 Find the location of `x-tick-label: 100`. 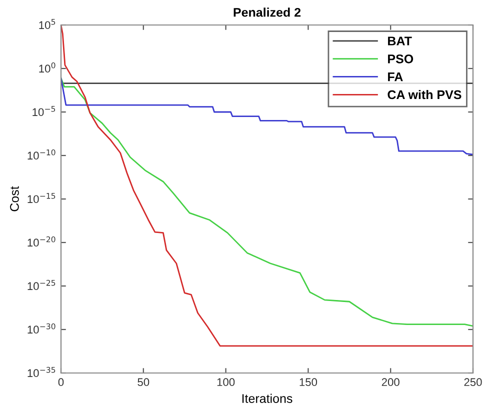

x-tick-label: 100 is located at coordinates (226, 382).